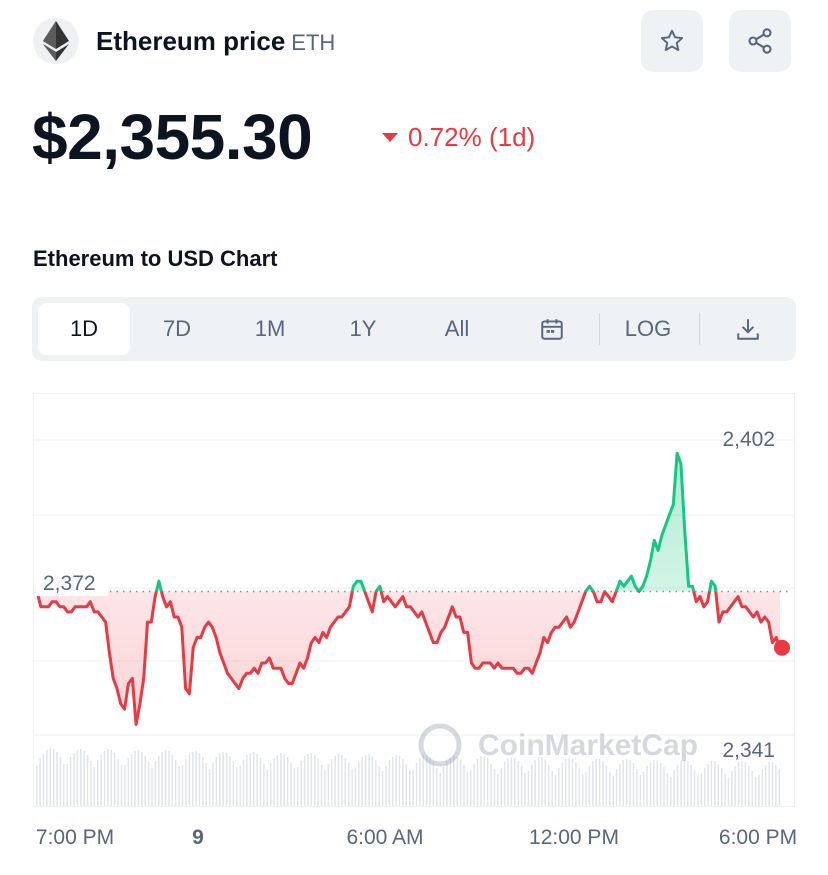  Describe the element at coordinates (599, 329) in the screenshot. I see `toolbar-divider` at that location.